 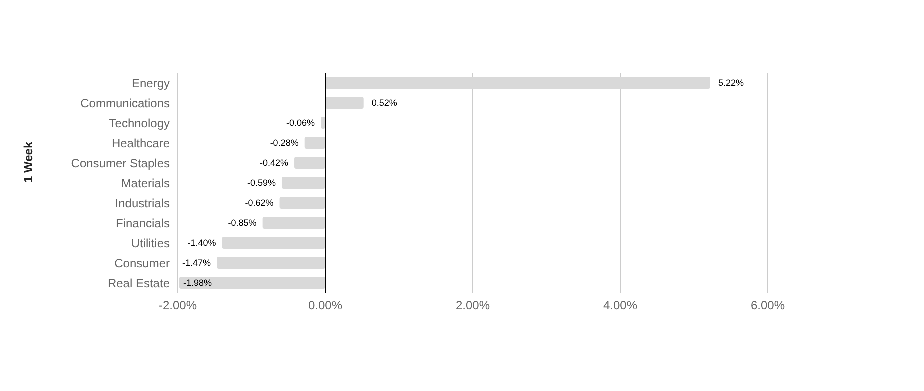 I want to click on data-label: -0.85%, so click(x=242, y=223).